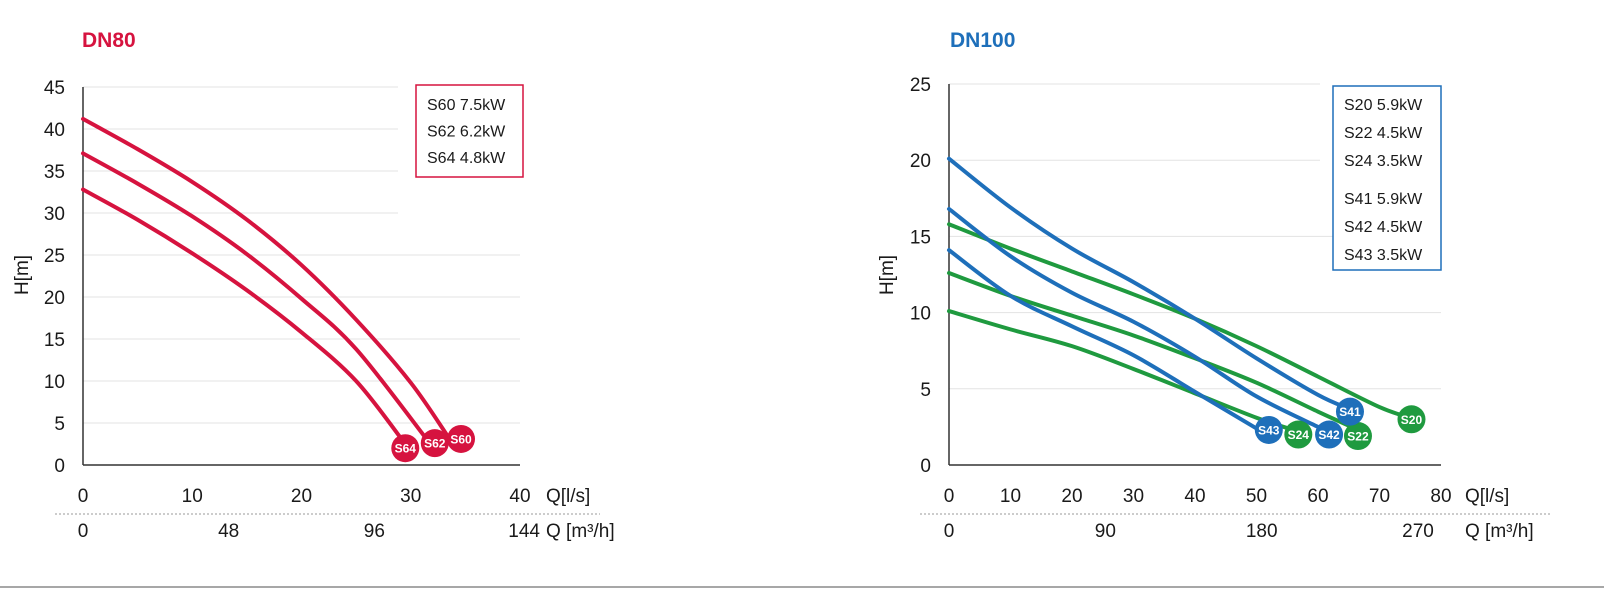  Describe the element at coordinates (920, 314) in the screenshot. I see `chart2-ytick-label: 10` at that location.